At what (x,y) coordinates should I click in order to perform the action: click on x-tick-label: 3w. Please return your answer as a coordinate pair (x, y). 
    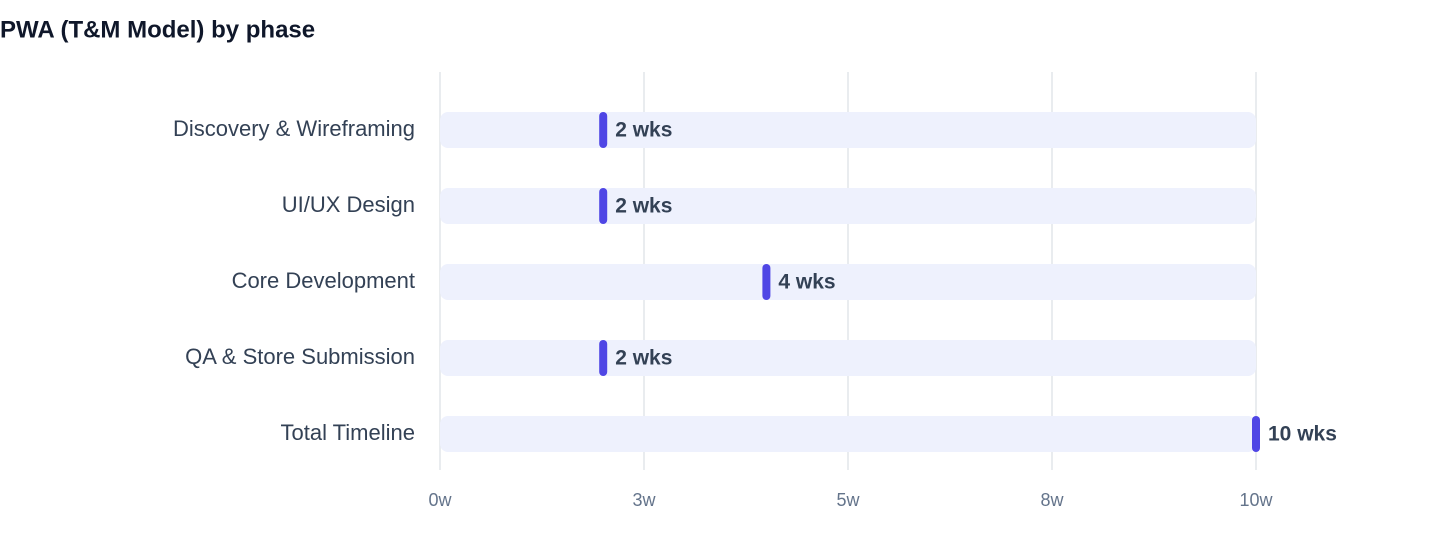
    Looking at the image, I should click on (644, 500).